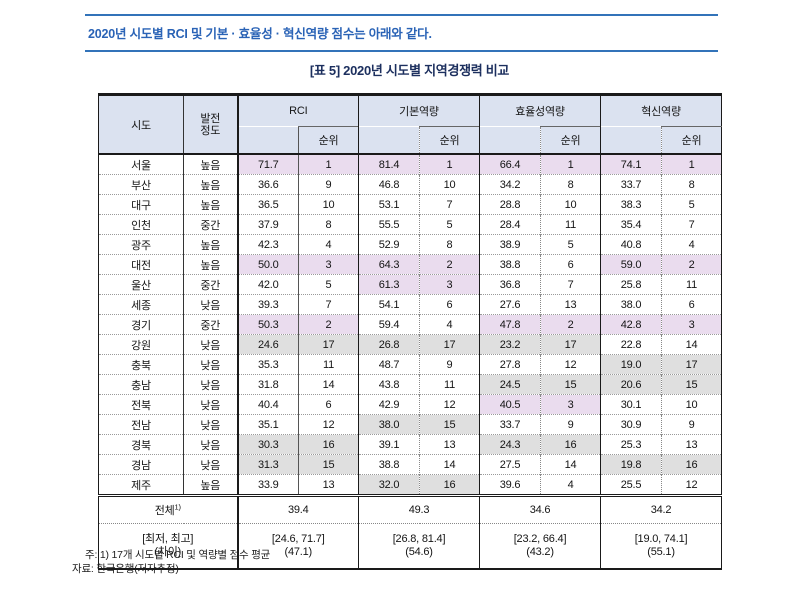  I want to click on score-cell: 35.3, so click(267, 364).